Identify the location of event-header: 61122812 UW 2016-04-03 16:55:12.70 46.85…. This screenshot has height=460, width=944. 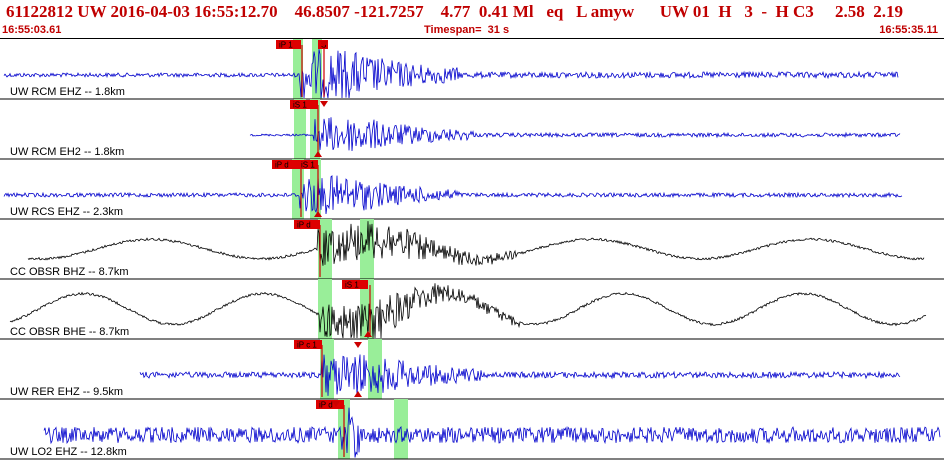
(472, 19).